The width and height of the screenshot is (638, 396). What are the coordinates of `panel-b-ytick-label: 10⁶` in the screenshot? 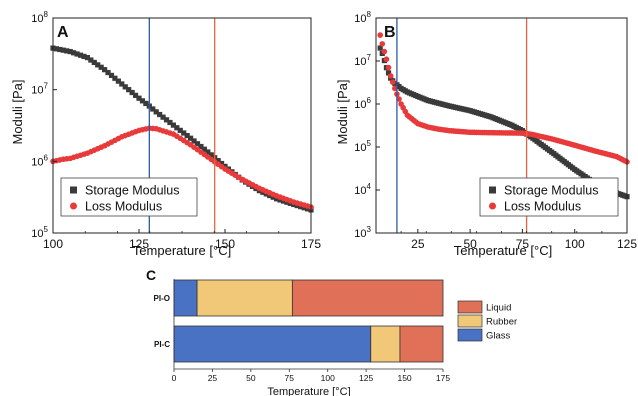 It's located at (362, 103).